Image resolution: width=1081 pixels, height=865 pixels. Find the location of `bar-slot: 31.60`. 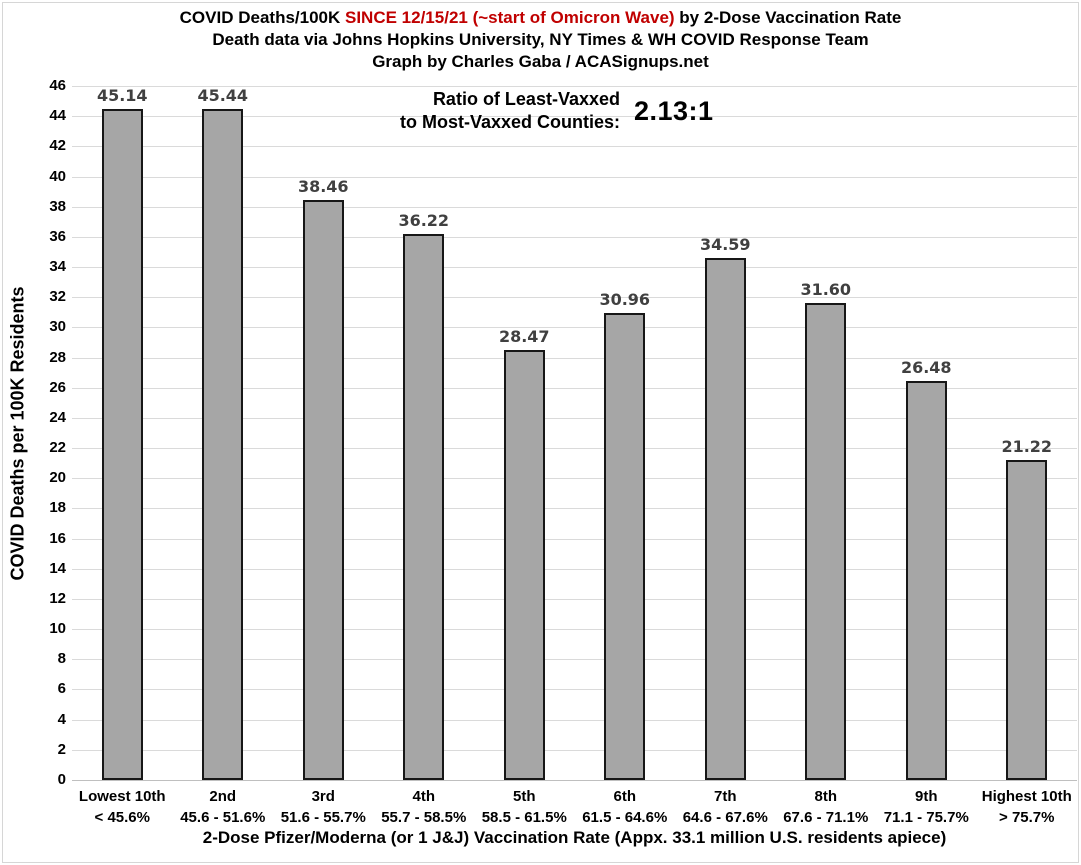

bar-slot: 31.60 is located at coordinates (826, 433).